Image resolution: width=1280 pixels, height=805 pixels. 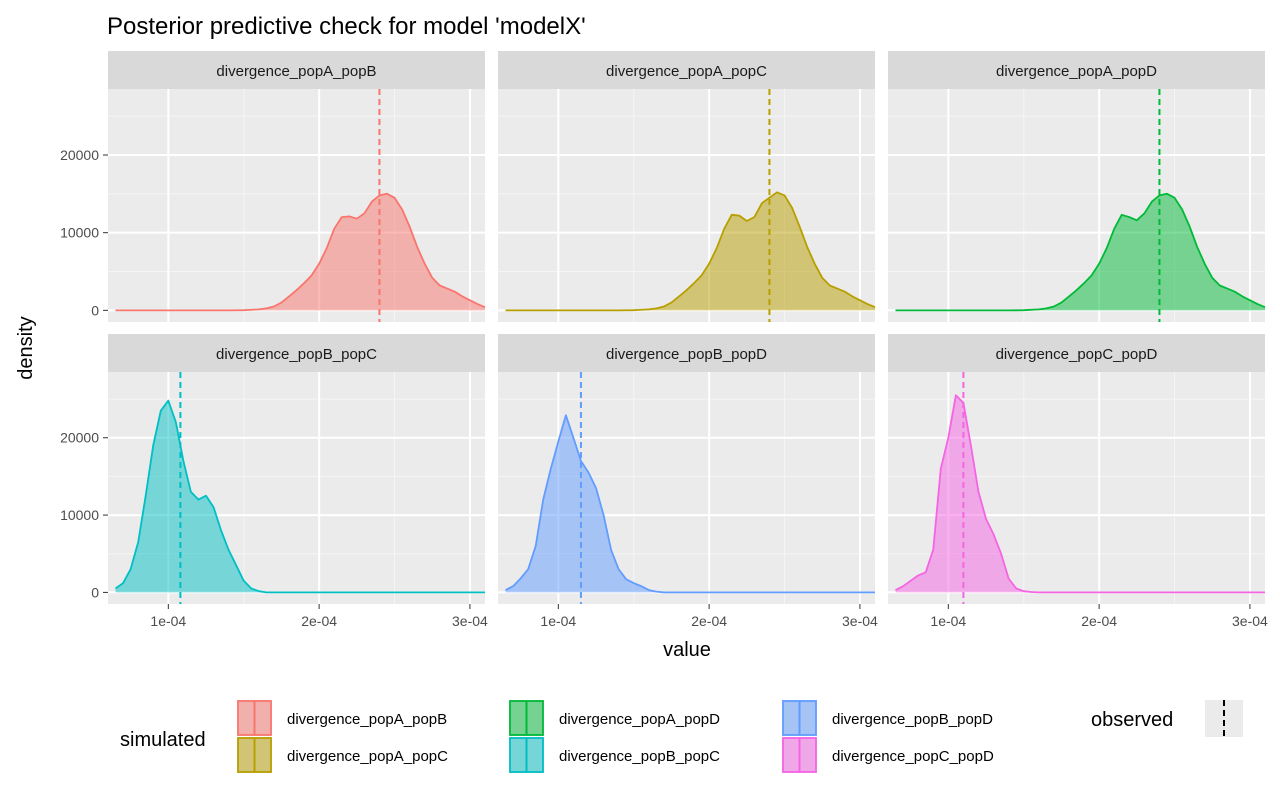 I want to click on density-area-divergence_popA_popD, so click(x=1080, y=252).